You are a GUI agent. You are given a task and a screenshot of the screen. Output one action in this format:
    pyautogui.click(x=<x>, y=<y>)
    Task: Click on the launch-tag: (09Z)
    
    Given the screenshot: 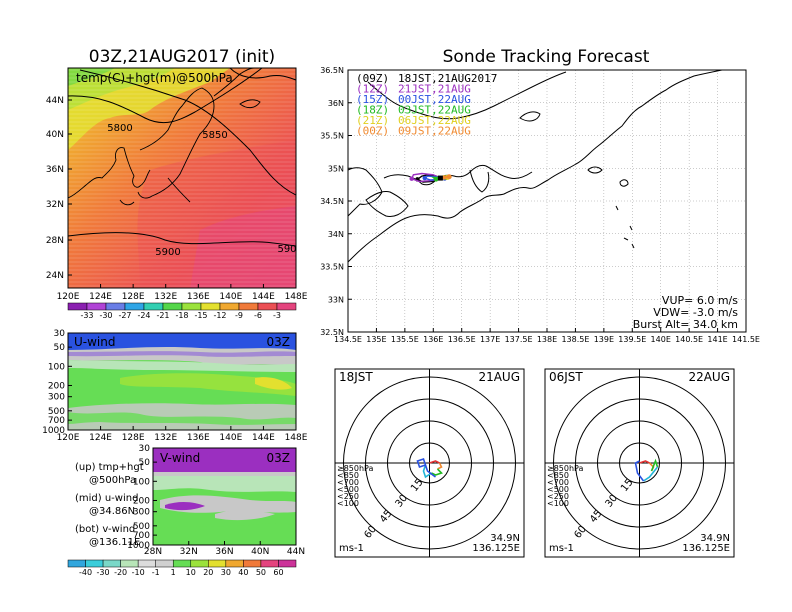 What is the action you would take?
    pyautogui.click(x=372, y=78)
    